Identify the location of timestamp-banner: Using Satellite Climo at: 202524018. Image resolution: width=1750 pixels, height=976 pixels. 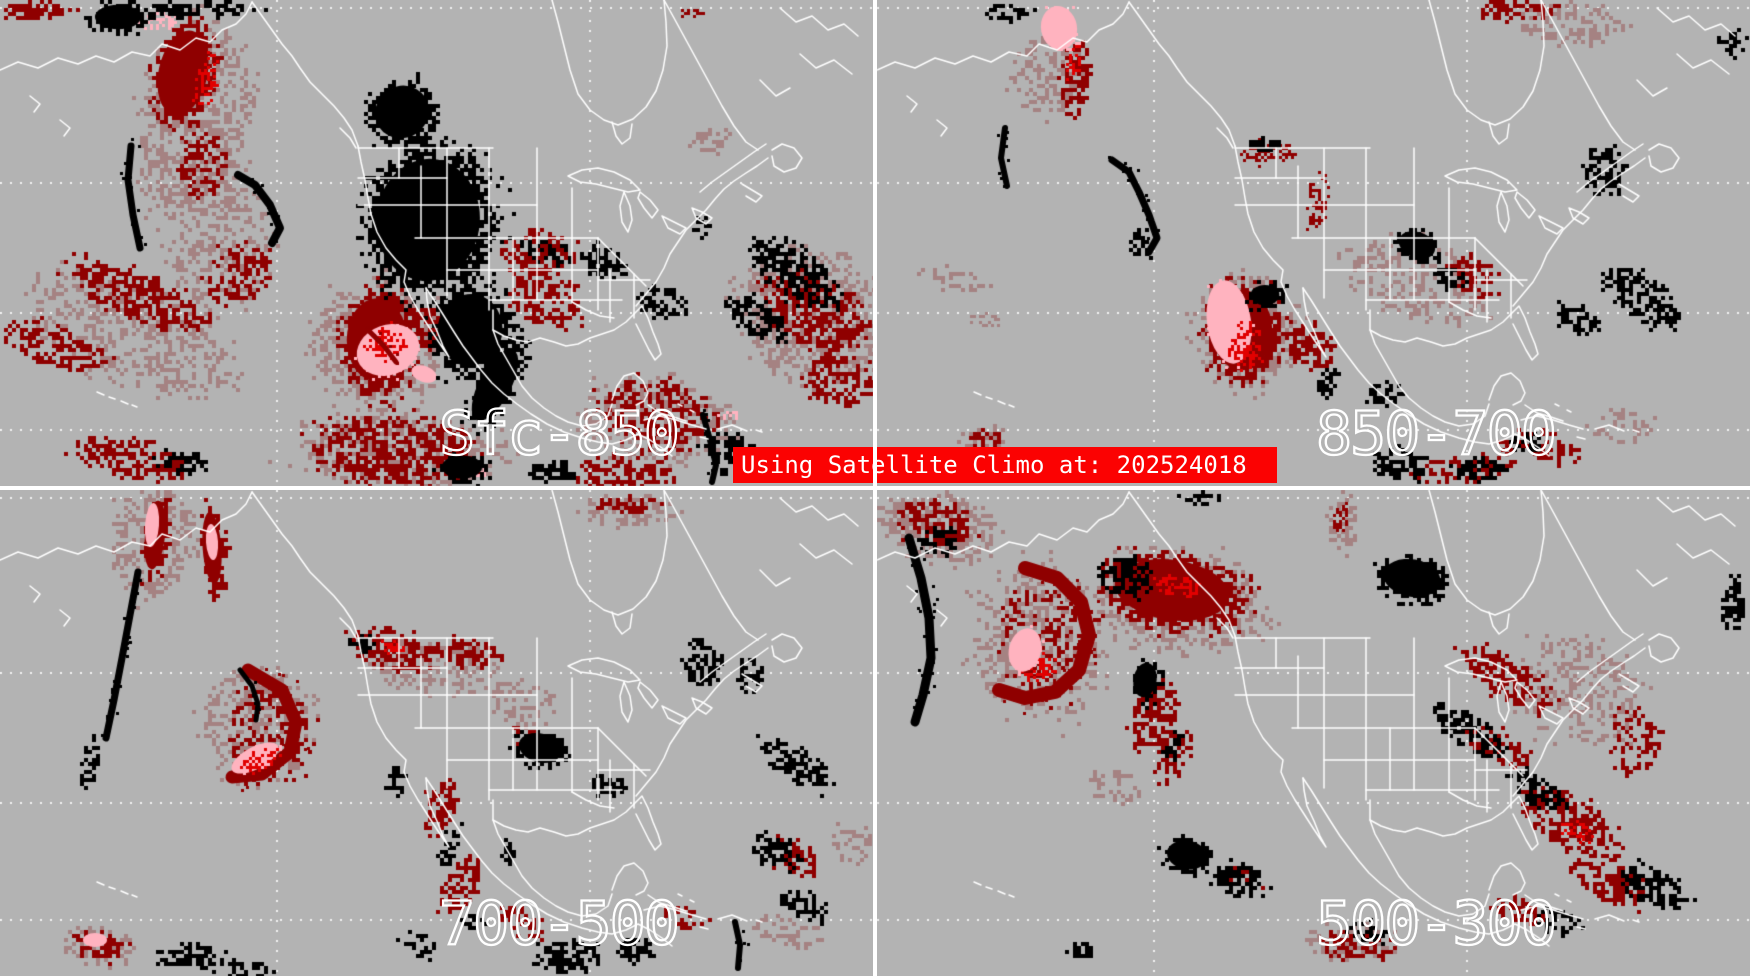
(1005, 465).